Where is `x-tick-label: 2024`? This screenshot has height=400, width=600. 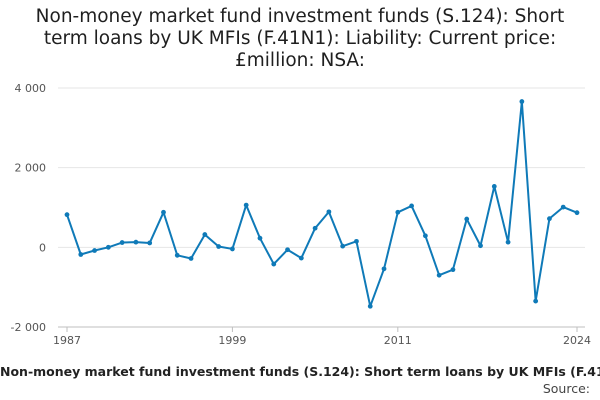 x-tick-label: 2024 is located at coordinates (577, 340).